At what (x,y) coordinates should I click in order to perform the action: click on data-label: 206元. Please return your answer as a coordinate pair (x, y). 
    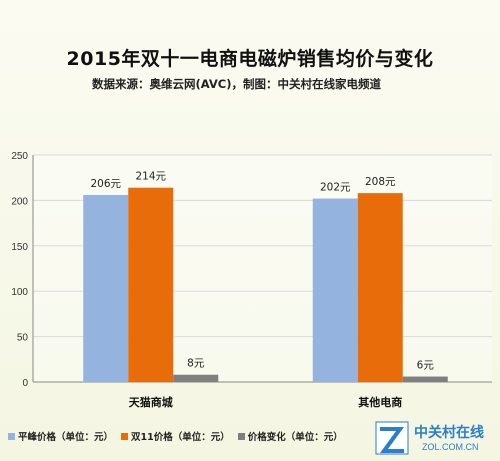
    Looking at the image, I should click on (105, 184).